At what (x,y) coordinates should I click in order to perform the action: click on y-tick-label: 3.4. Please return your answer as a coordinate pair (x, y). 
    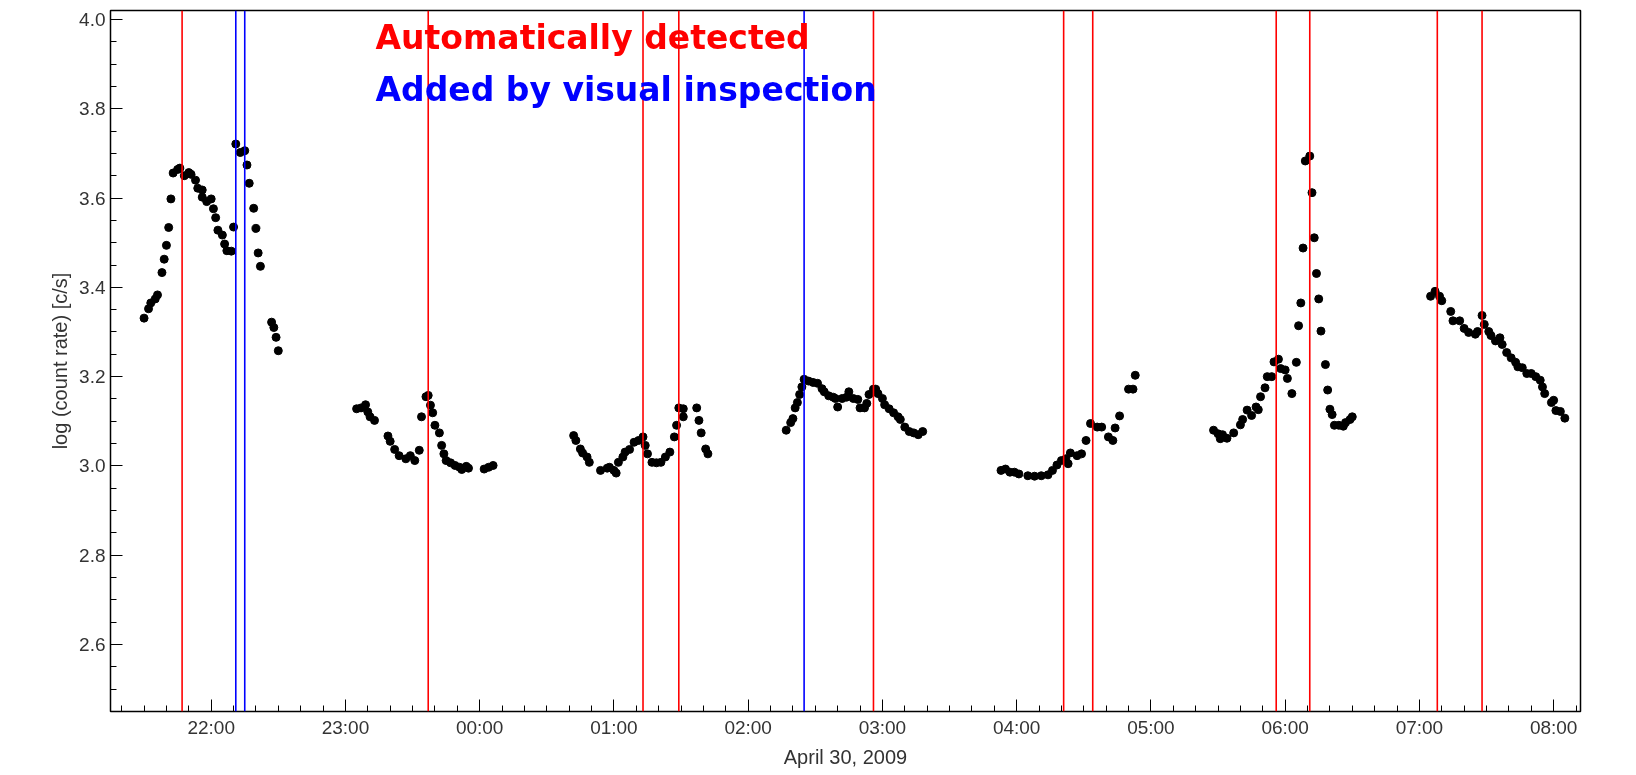
    Looking at the image, I should click on (92, 287).